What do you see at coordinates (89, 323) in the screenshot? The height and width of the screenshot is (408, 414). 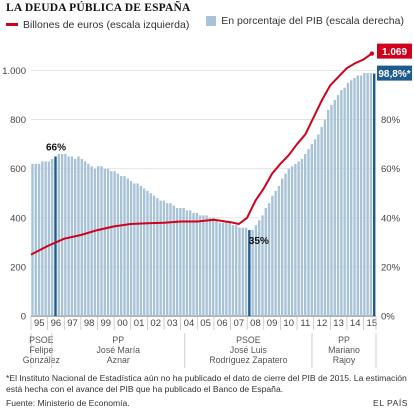 I see `x-tick-label: 98` at bounding box center [89, 323].